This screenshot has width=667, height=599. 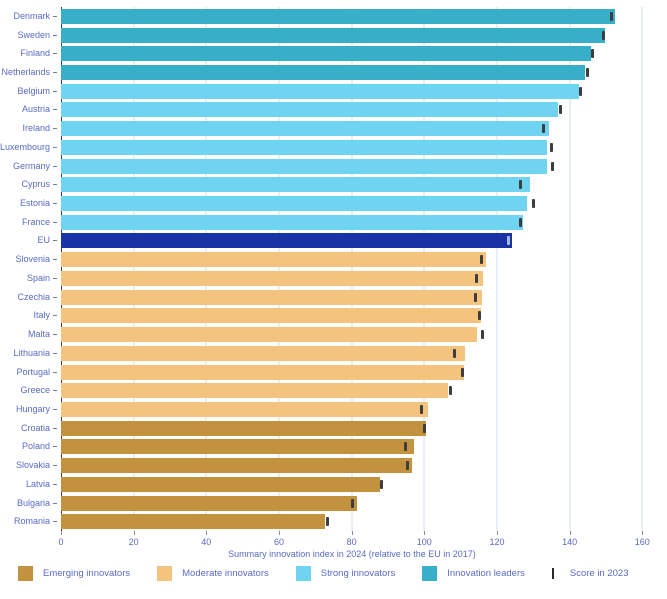 I want to click on legend-item-emerging-innovators: Emerging innovators, so click(x=74, y=573).